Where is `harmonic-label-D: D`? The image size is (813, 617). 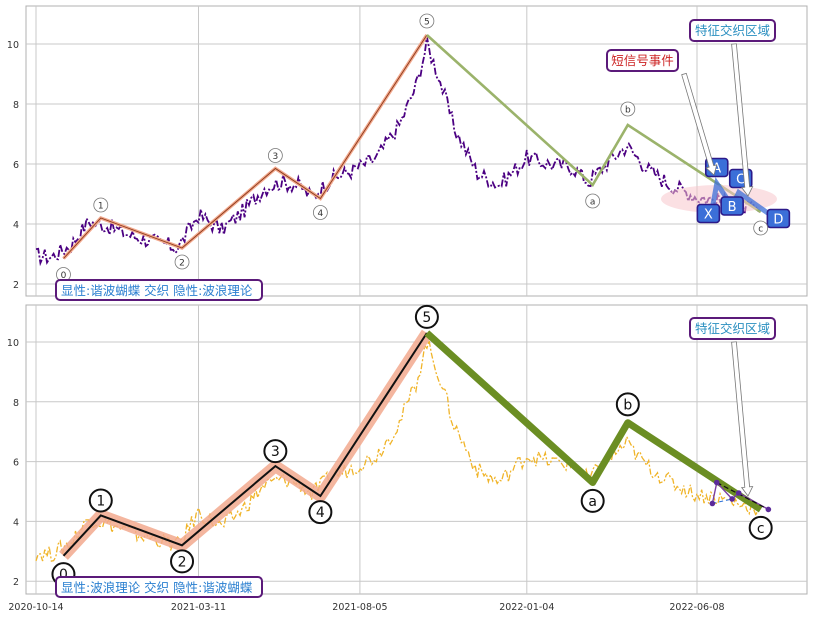 harmonic-label-D: D is located at coordinates (778, 218).